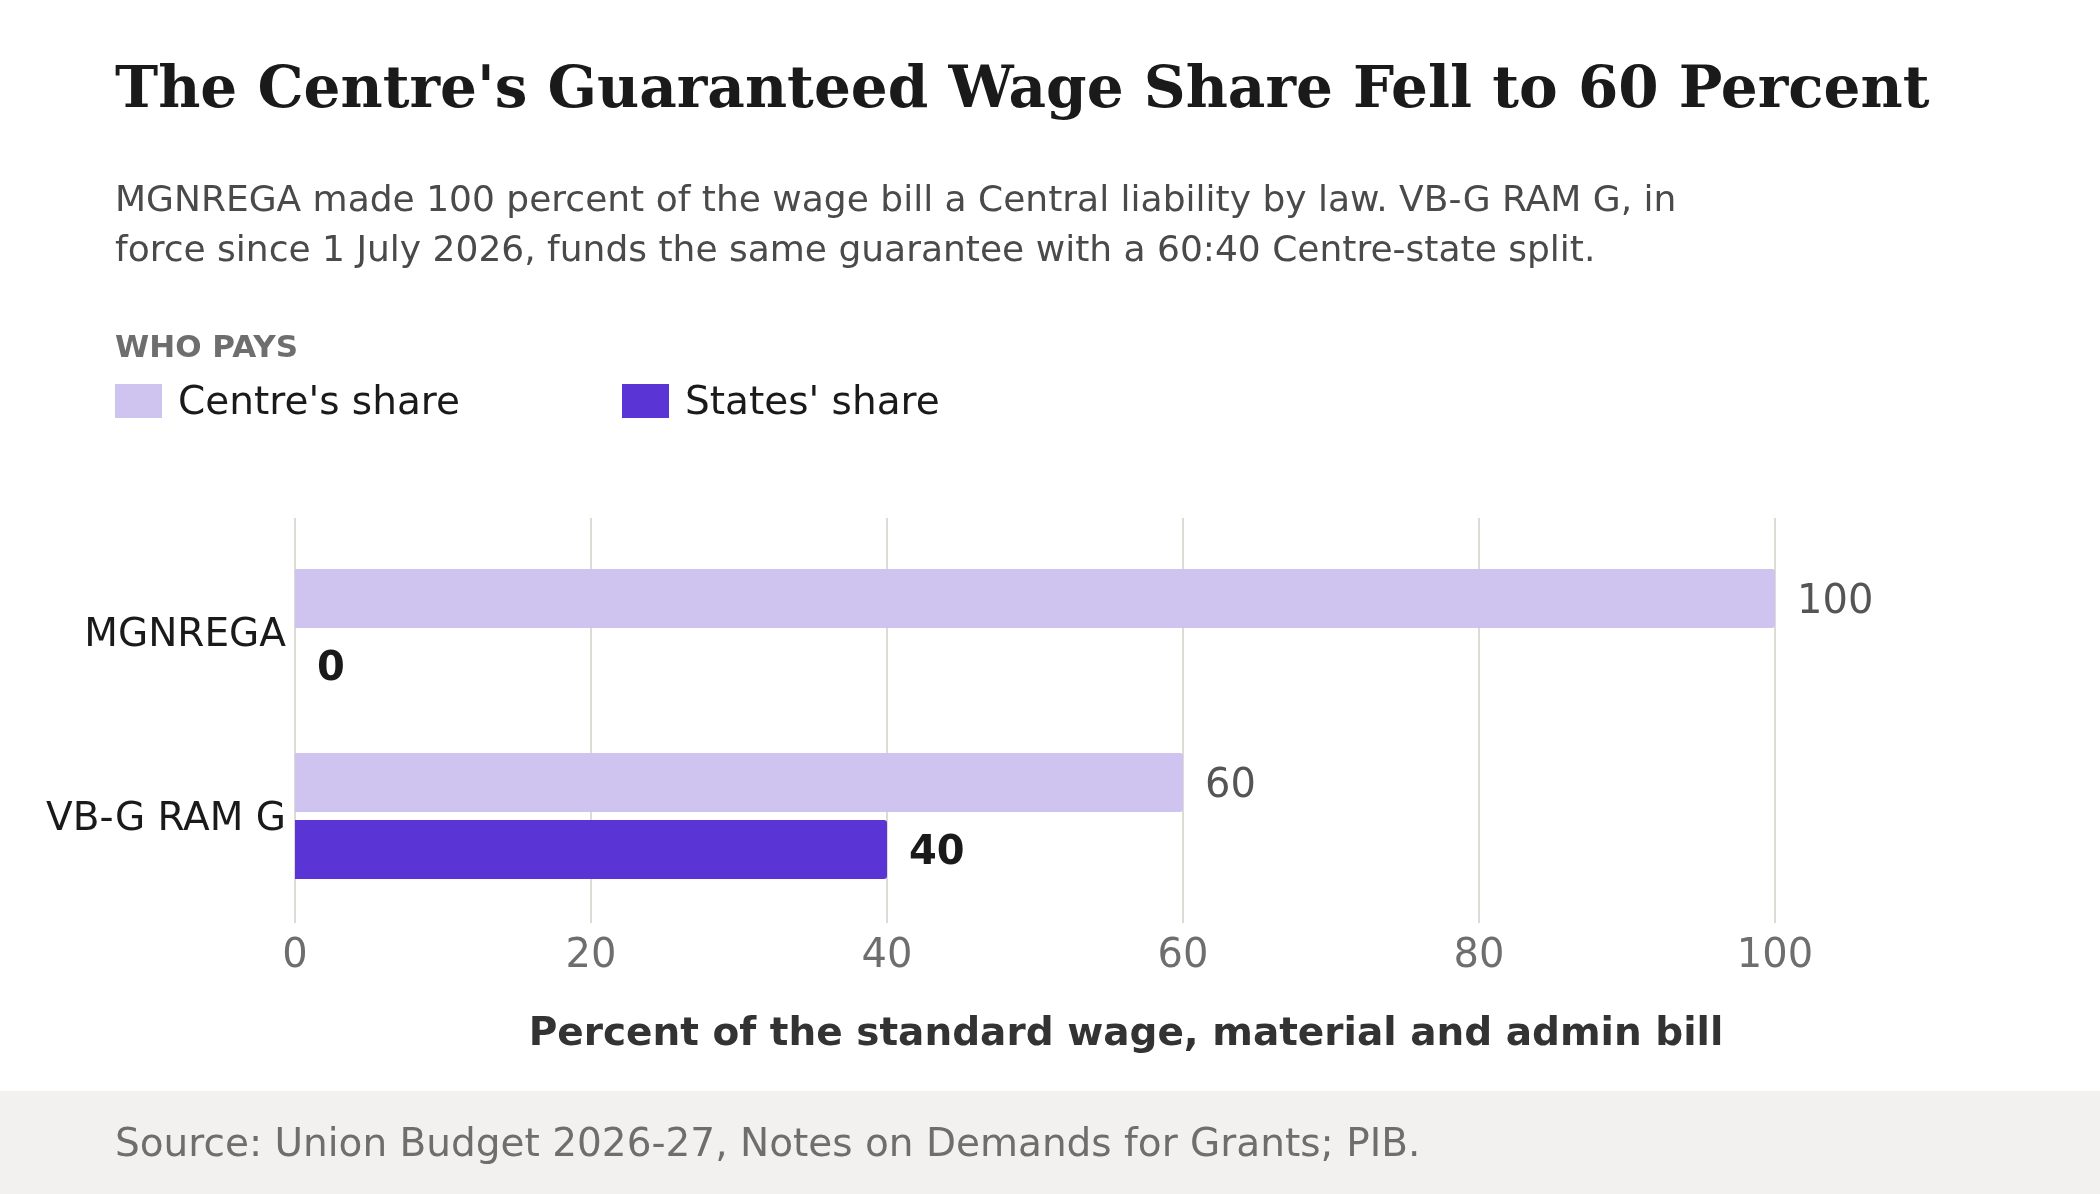 This screenshot has width=2100, height=1194. I want to click on chart-subtitle: MGNREGA made 100 percent of the wage bill a Central liability by law. VB-G RAM G, in force since 1 July 2026, funds the same guarantee with a 60:40 Centre-state split., so click(896, 224).